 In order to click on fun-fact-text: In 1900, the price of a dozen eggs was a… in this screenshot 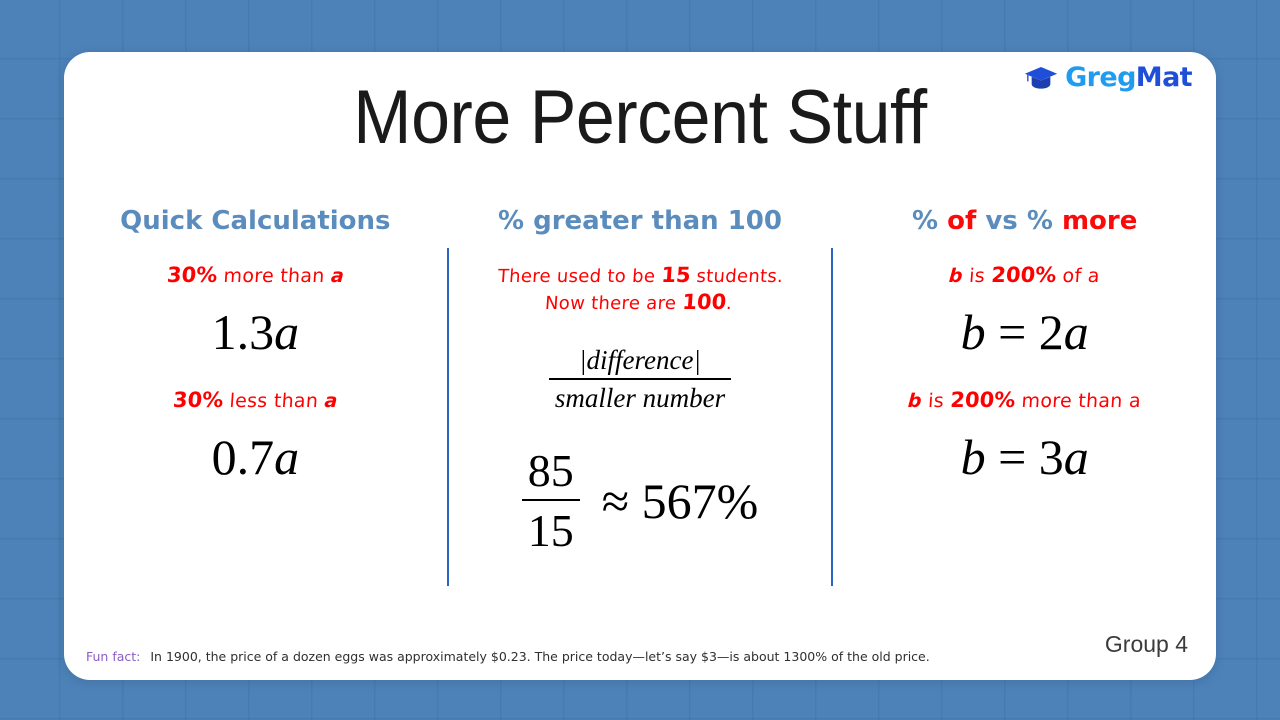, I will do `click(540, 656)`.